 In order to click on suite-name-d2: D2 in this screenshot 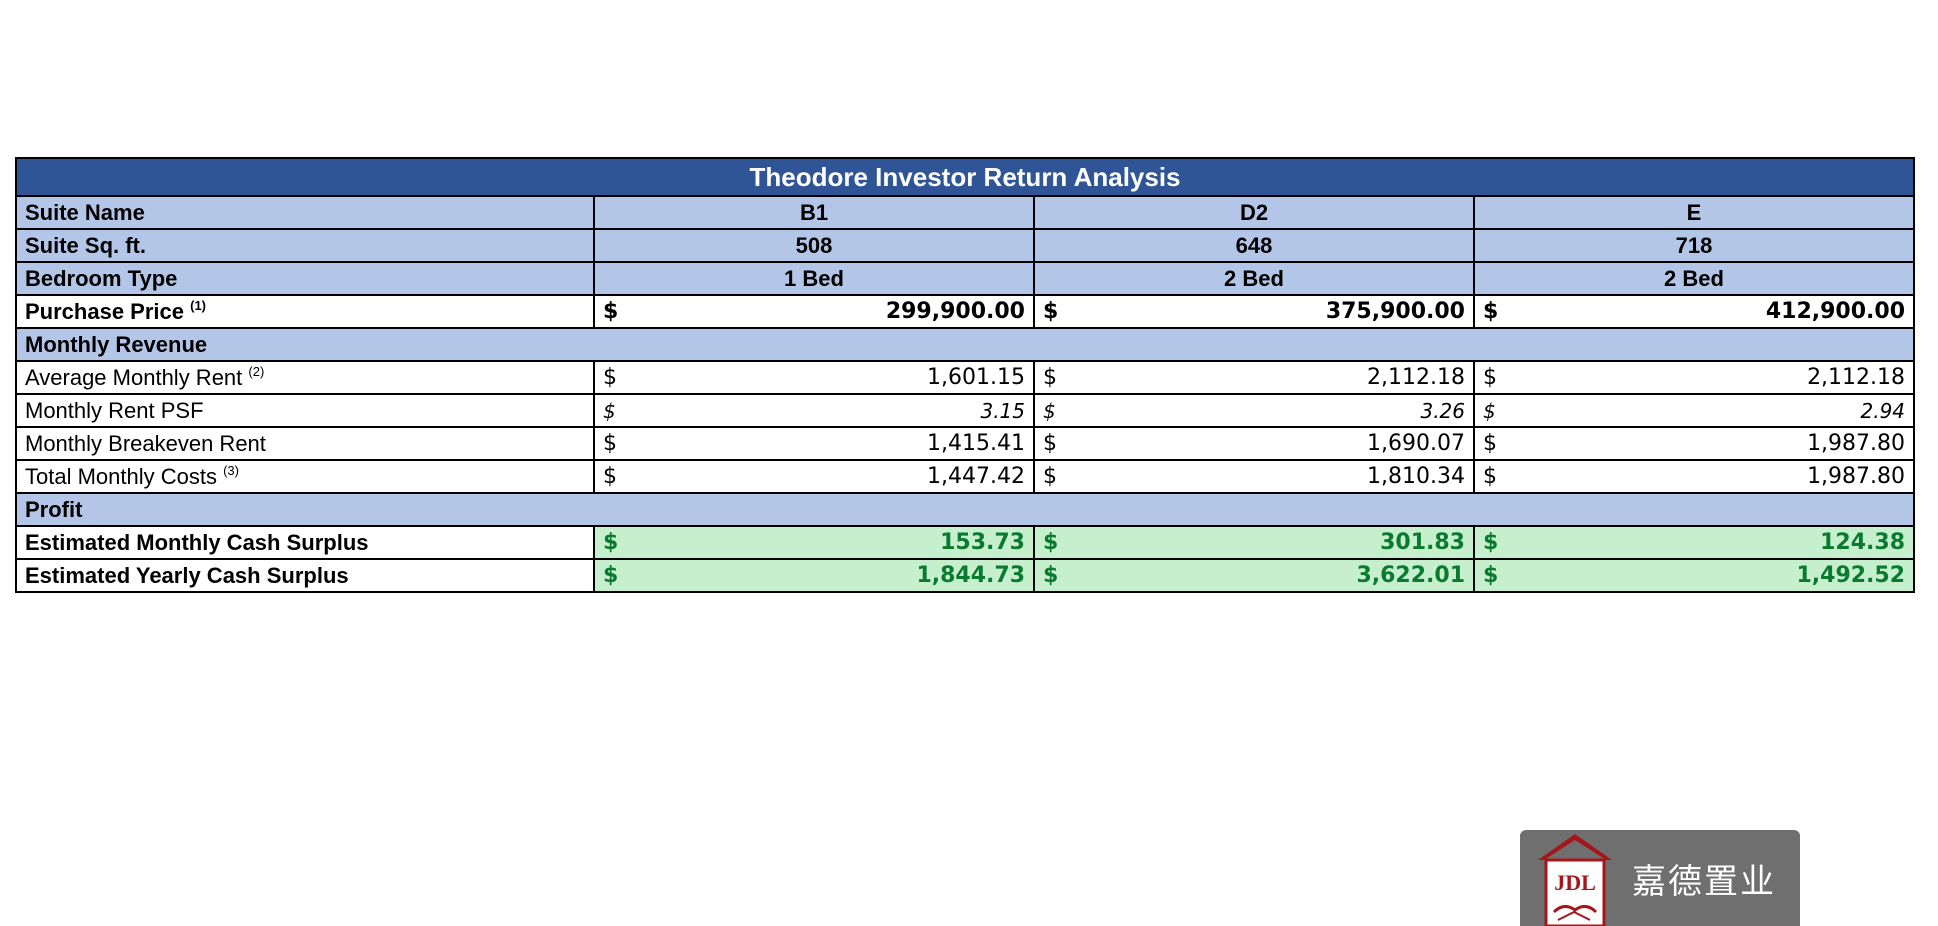, I will do `click(1254, 212)`.